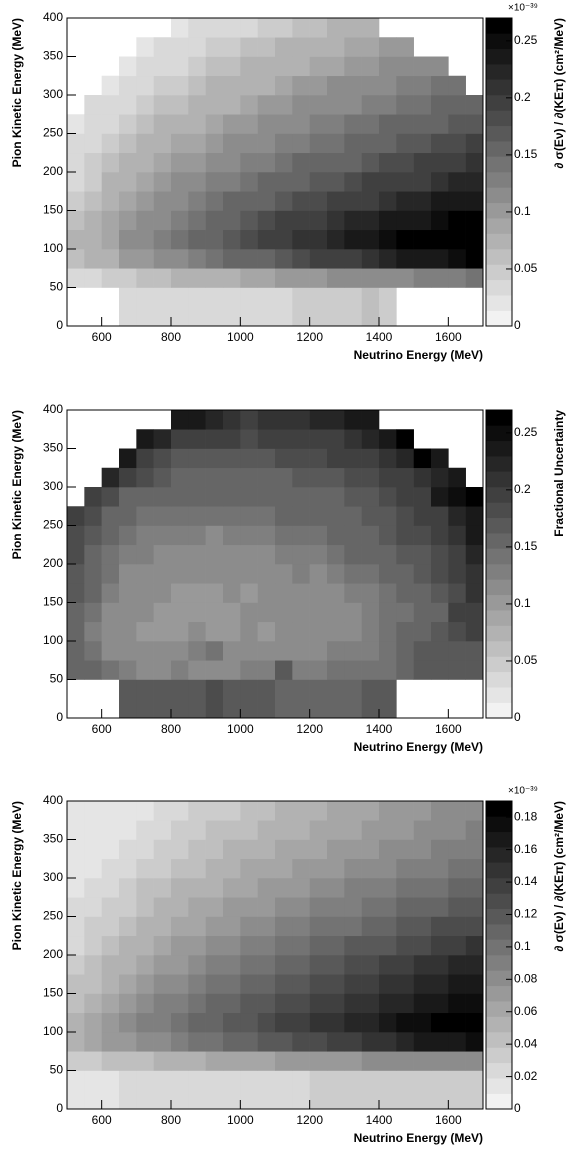  What do you see at coordinates (57, 679) in the screenshot?
I see `y-tick-label: 50` at bounding box center [57, 679].